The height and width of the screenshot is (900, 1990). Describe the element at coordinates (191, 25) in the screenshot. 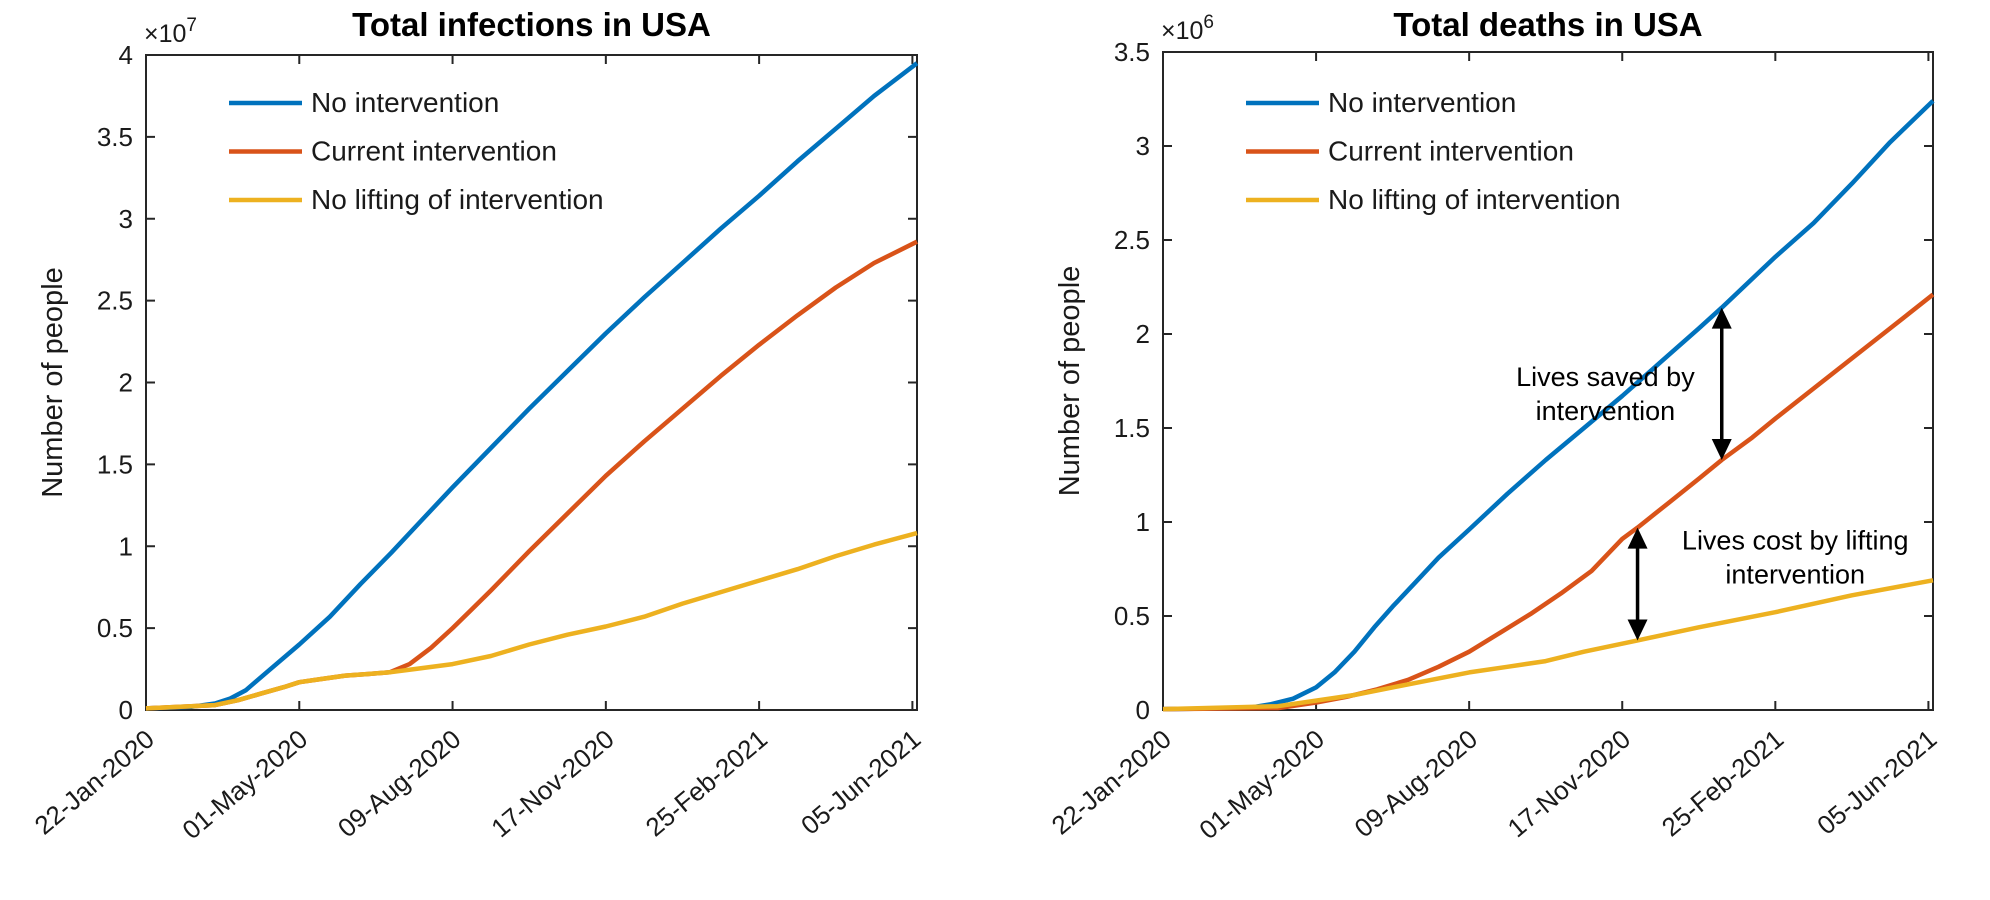

I see `y-exponent-power: 7` at that location.